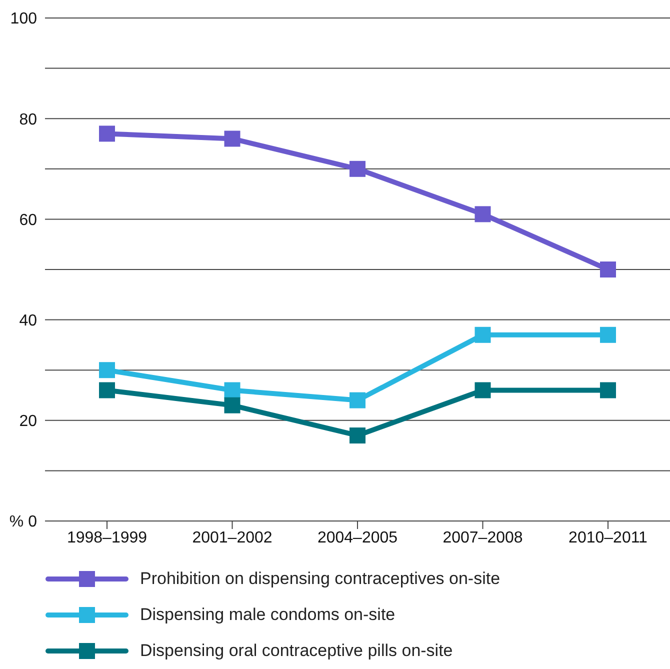 This screenshot has width=670, height=669. What do you see at coordinates (357, 537) in the screenshot?
I see `x-tick-label: 2004–2005` at bounding box center [357, 537].